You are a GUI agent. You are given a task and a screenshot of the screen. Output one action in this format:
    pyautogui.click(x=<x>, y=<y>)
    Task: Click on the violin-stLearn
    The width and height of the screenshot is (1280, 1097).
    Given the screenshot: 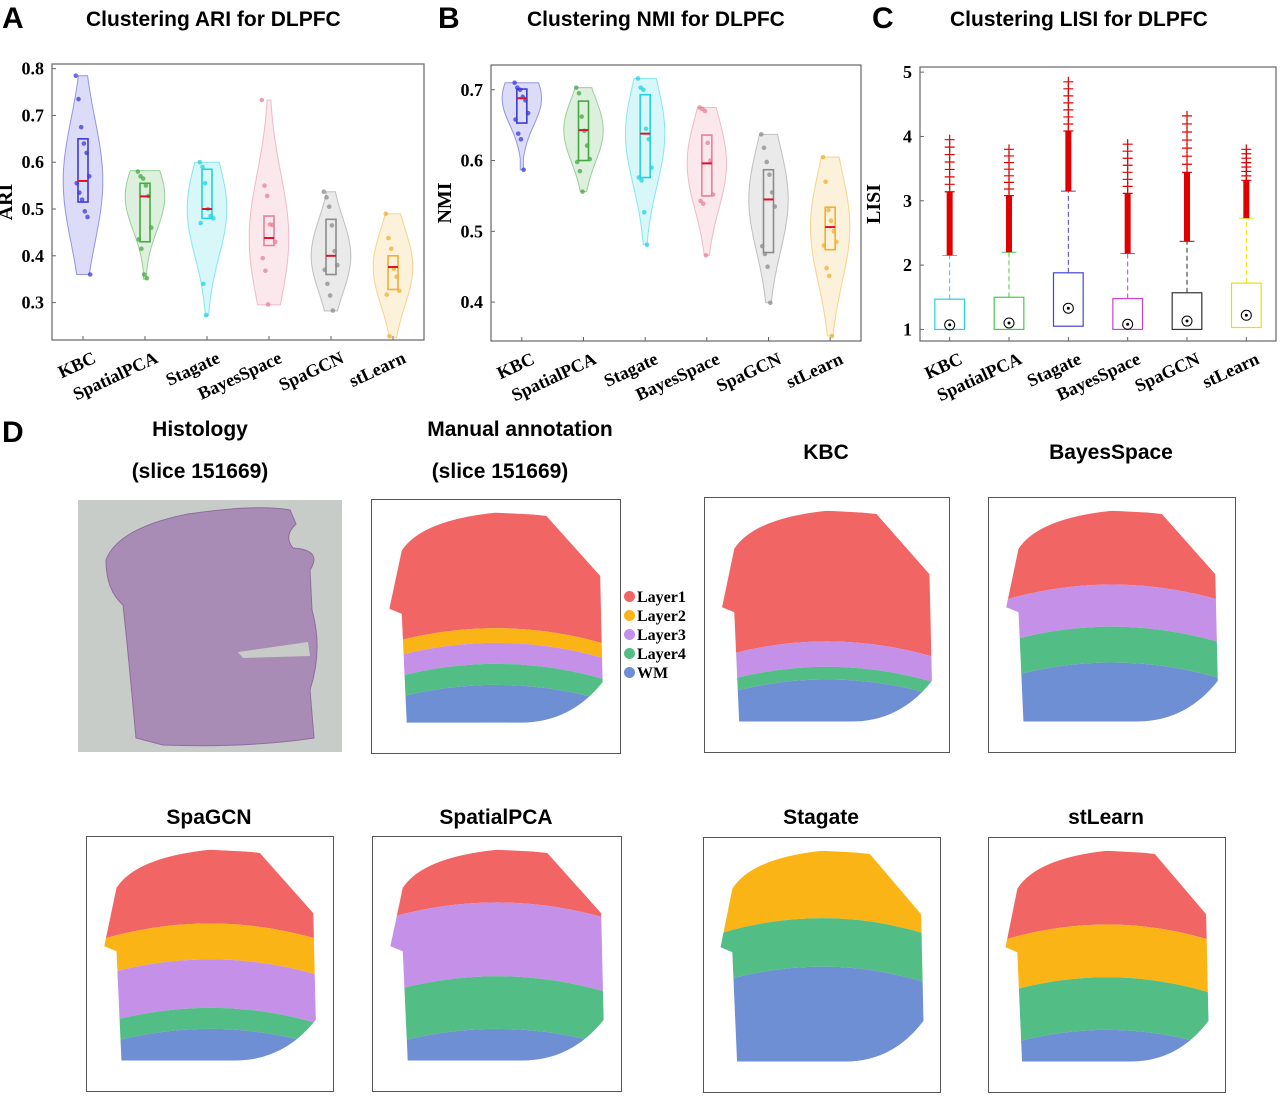 What is the action you would take?
    pyautogui.click(x=393, y=276)
    